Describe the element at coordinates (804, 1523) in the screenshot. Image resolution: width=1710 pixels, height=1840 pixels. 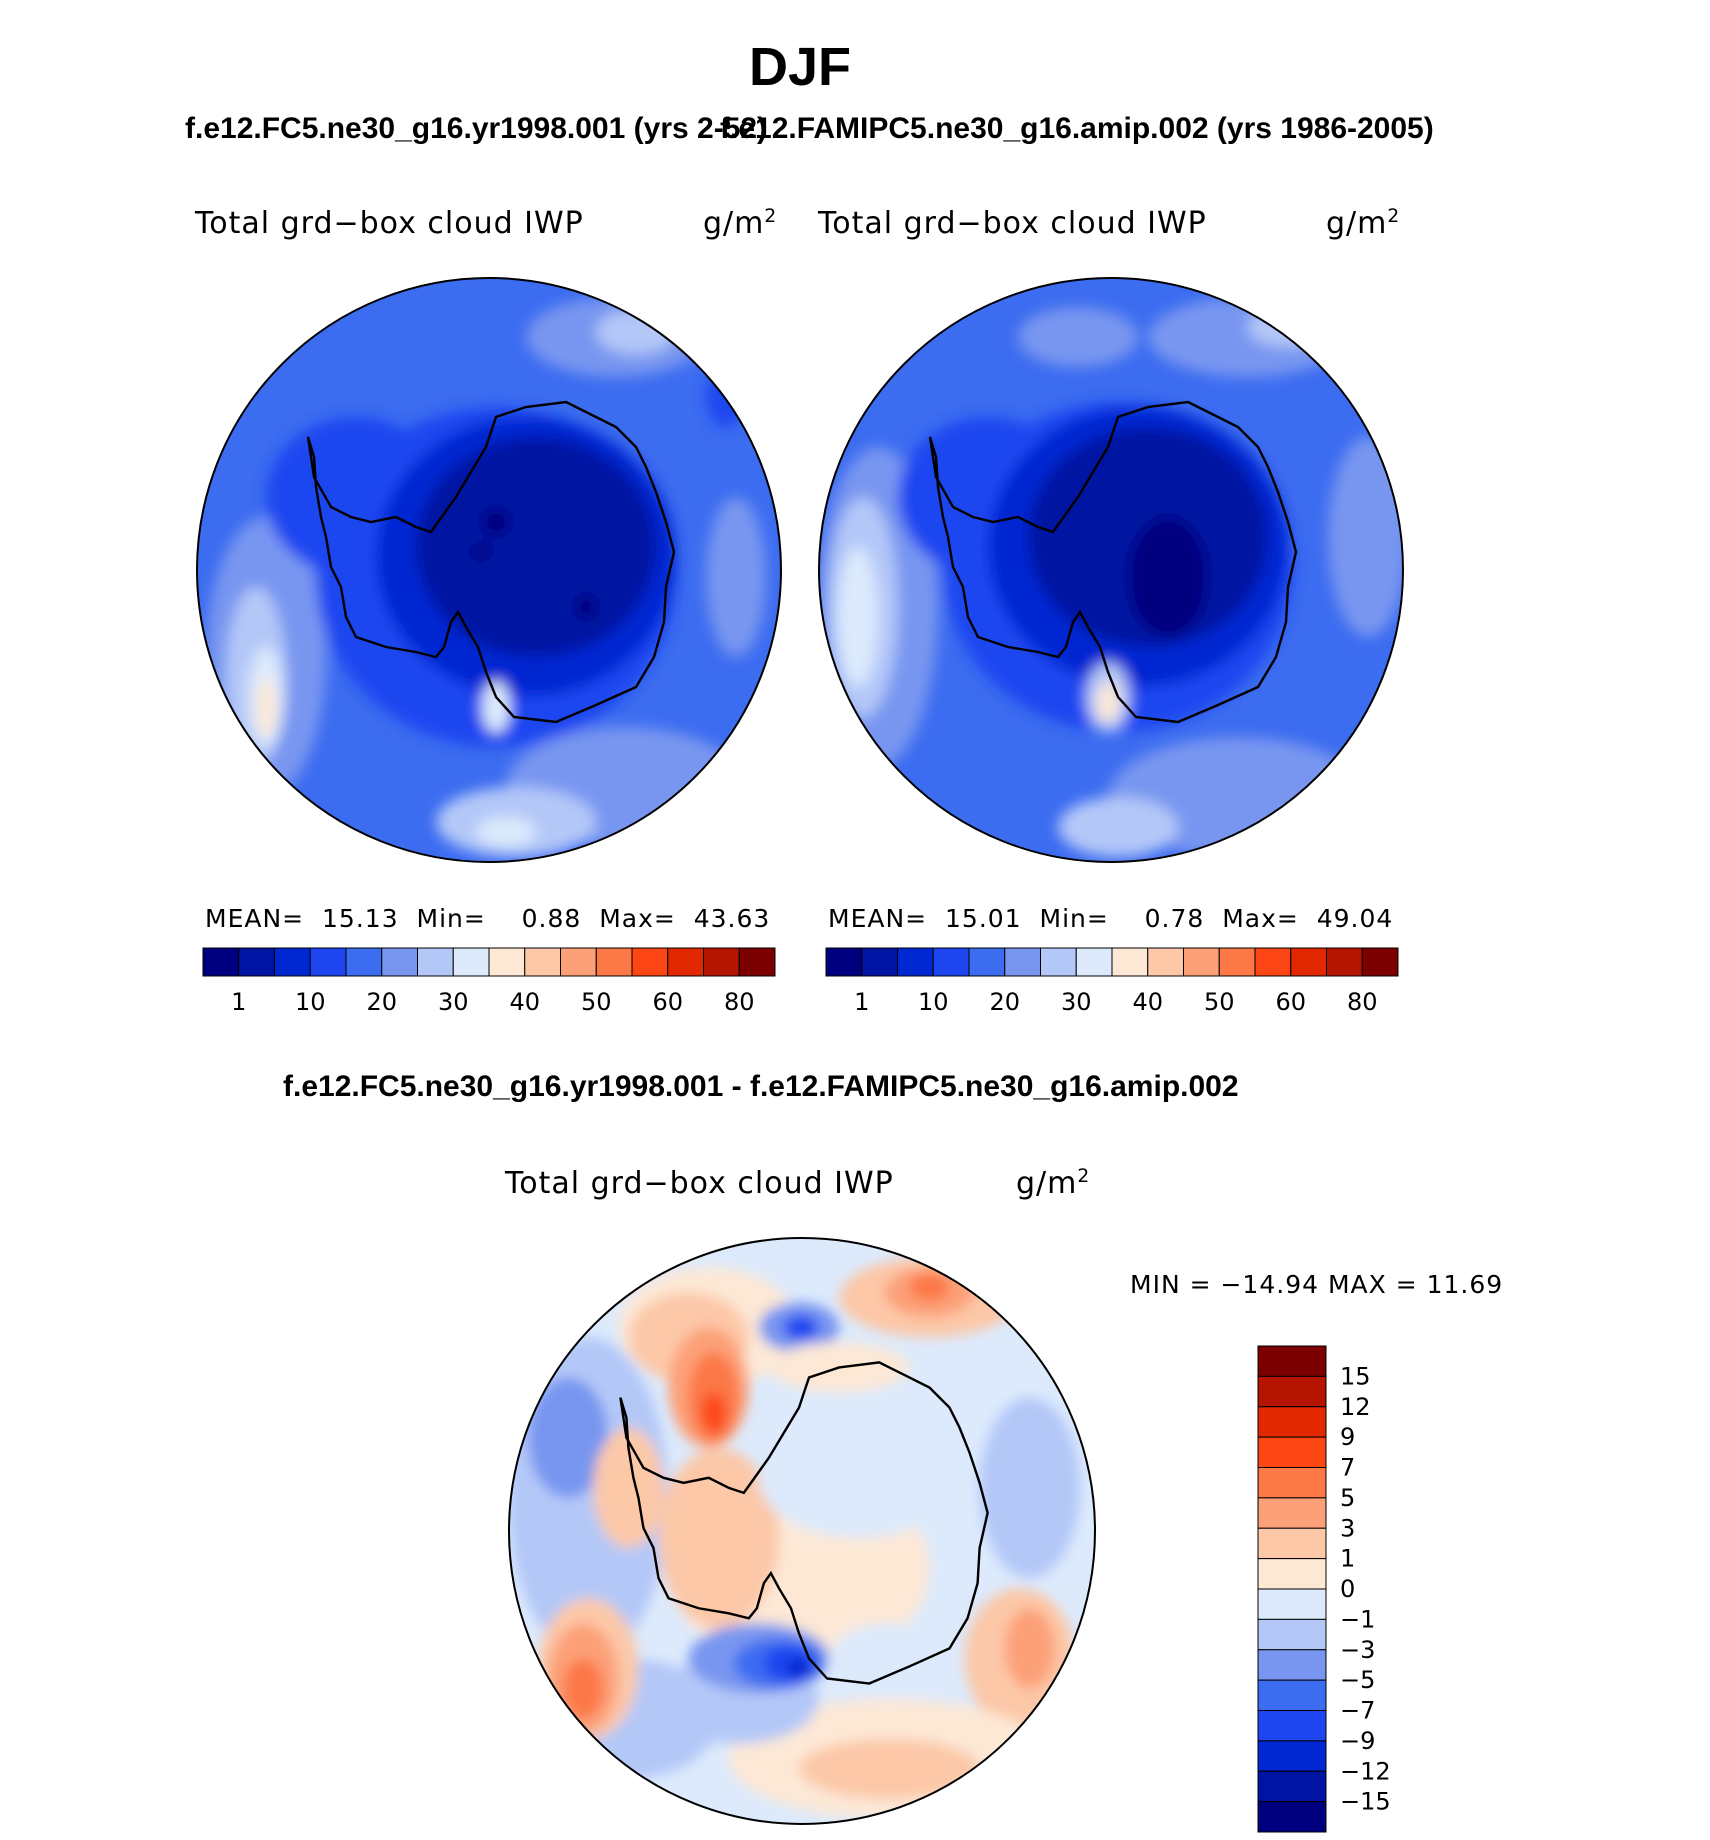
I see `antarctica-coastline-difference` at that location.